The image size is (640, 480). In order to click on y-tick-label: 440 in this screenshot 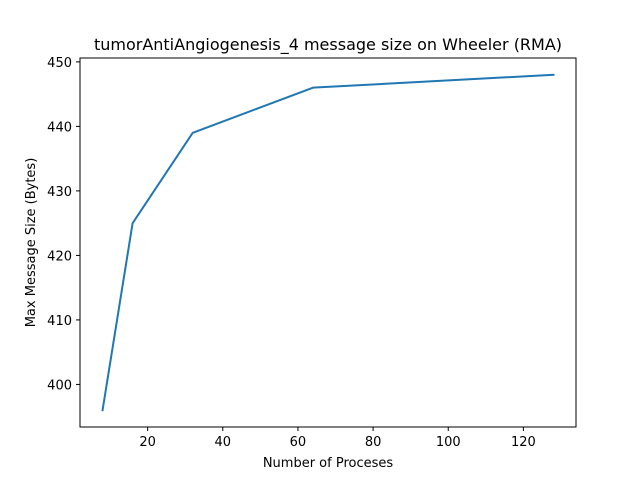, I will do `click(59, 127)`.